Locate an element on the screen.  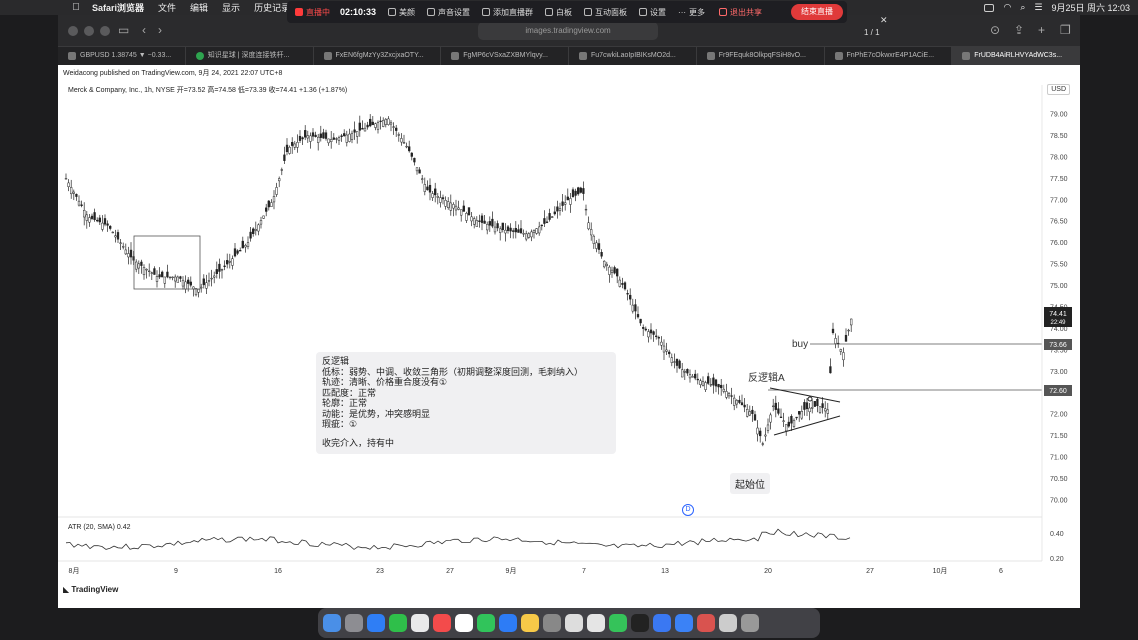
microphone-icon is located at coordinates (431, 12).